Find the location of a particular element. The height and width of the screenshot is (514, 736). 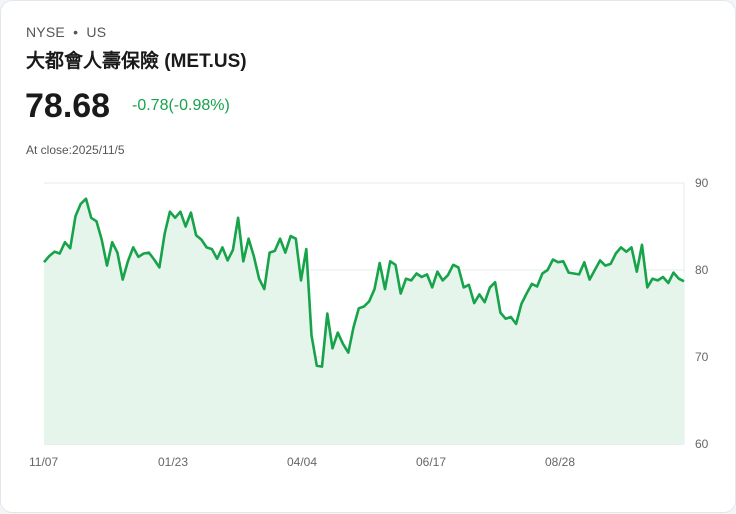

current-price: 78.68 is located at coordinates (68, 106).